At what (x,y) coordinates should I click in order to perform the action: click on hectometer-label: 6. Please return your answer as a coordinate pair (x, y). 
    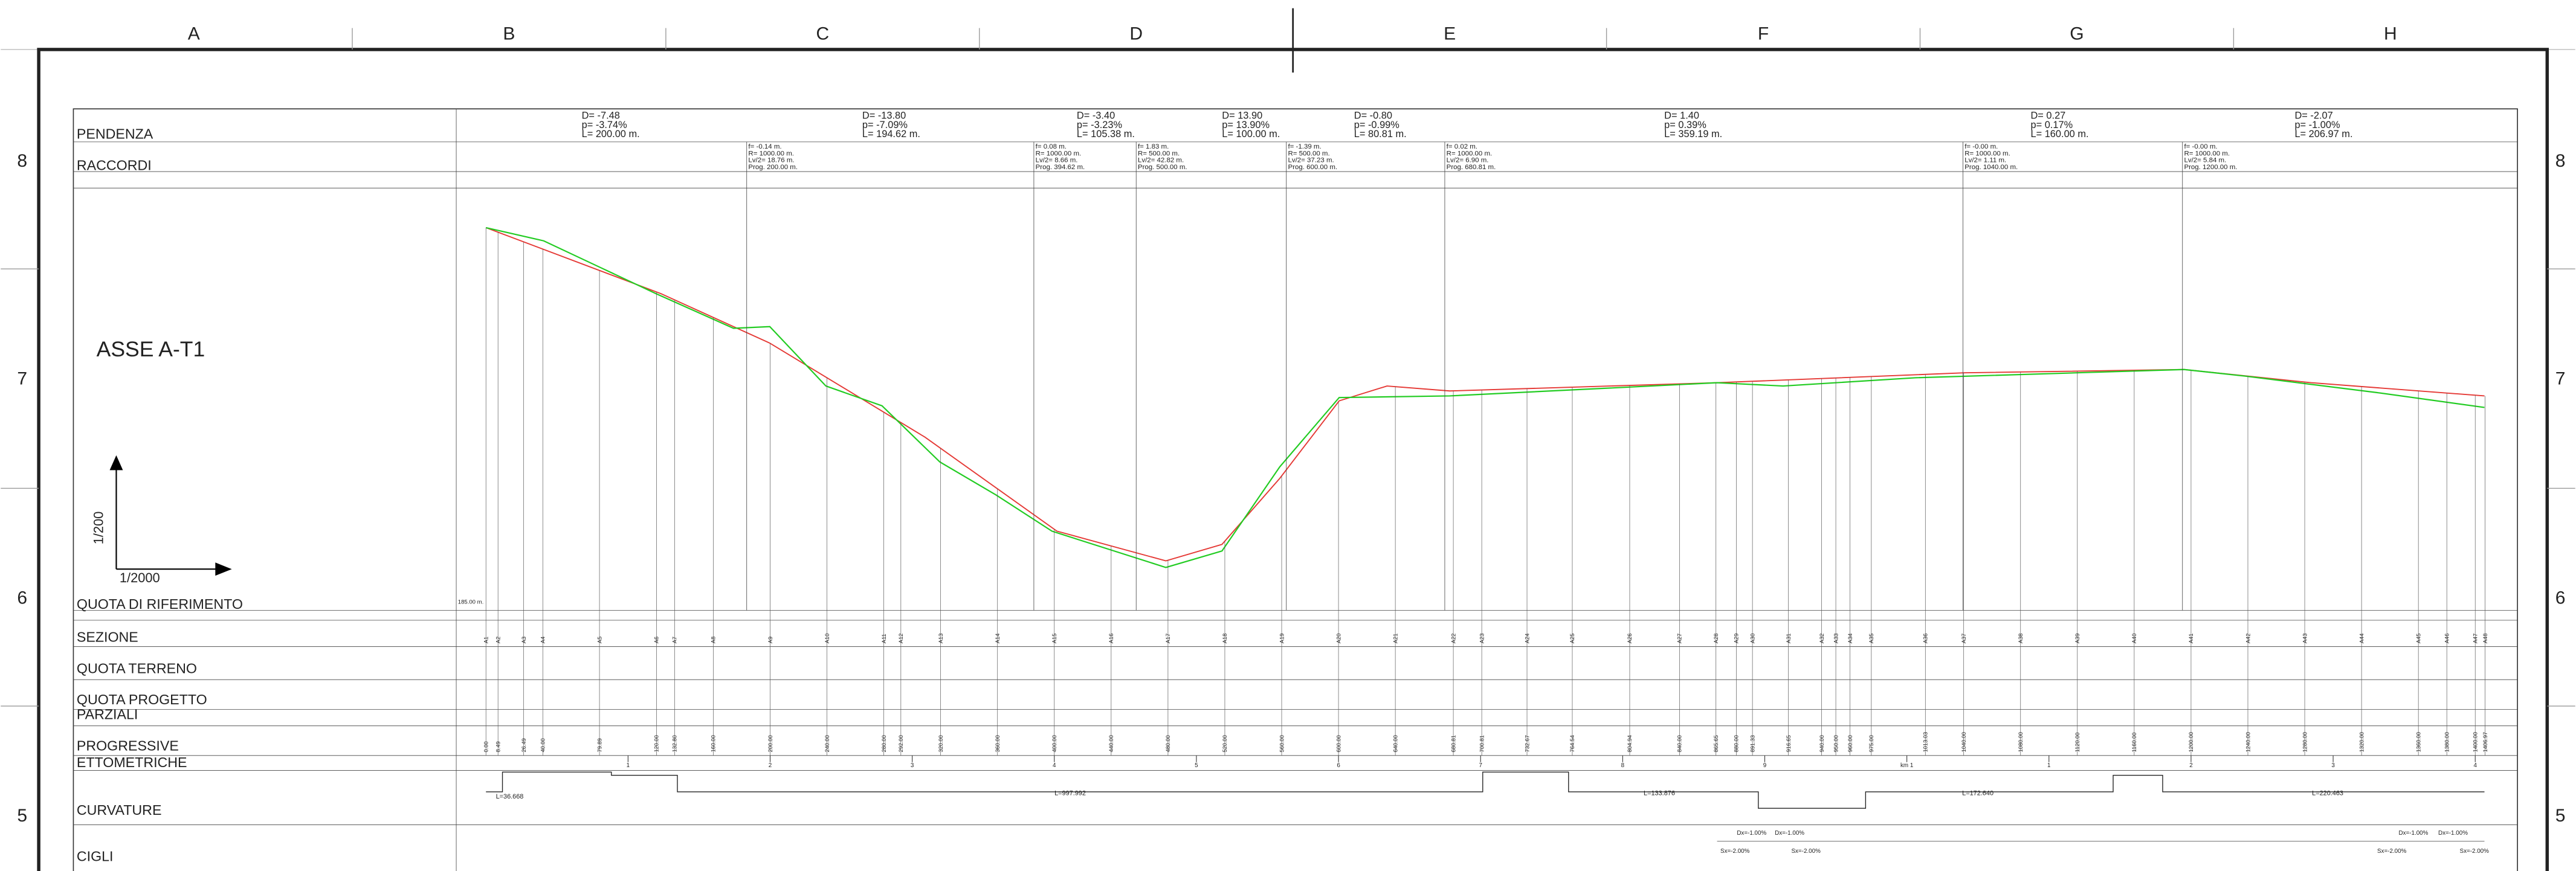
    Looking at the image, I should click on (1339, 765).